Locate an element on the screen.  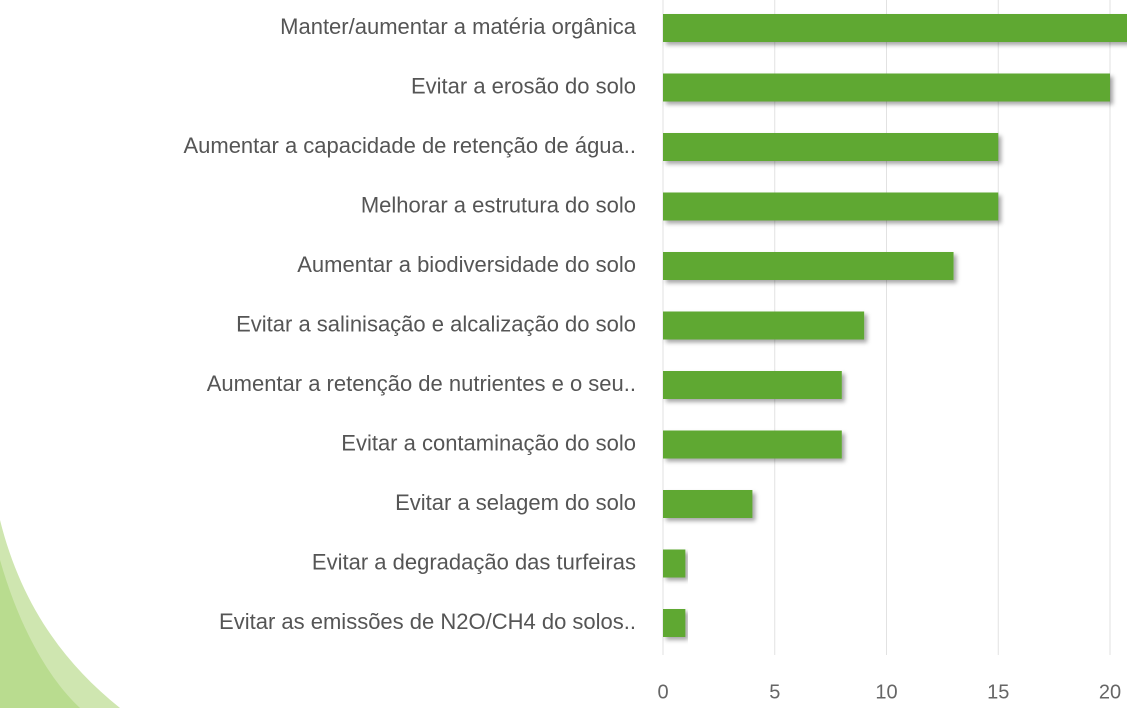
y-tick-label: Evitar a erosão do solo is located at coordinates (523, 85).